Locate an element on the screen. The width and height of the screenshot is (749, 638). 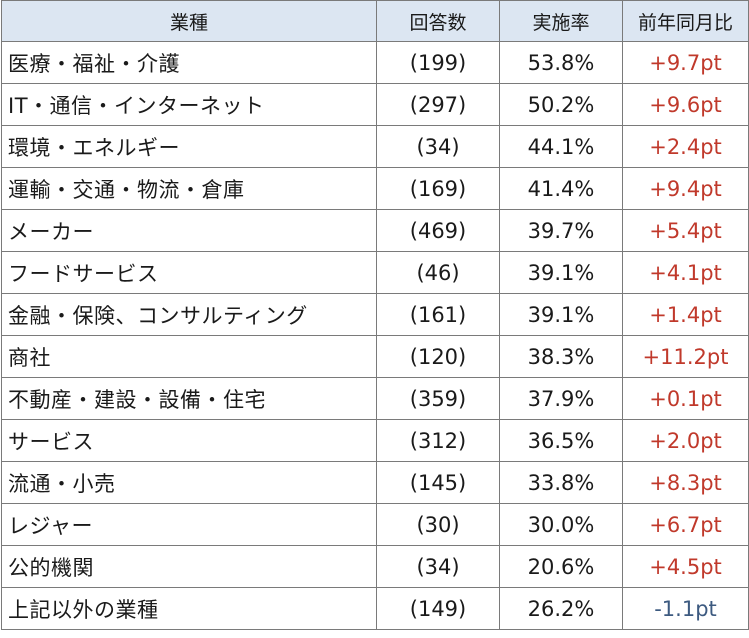
table-row: 流通・小売 (145) 33.8% +8.3pt is located at coordinates (375, 482).